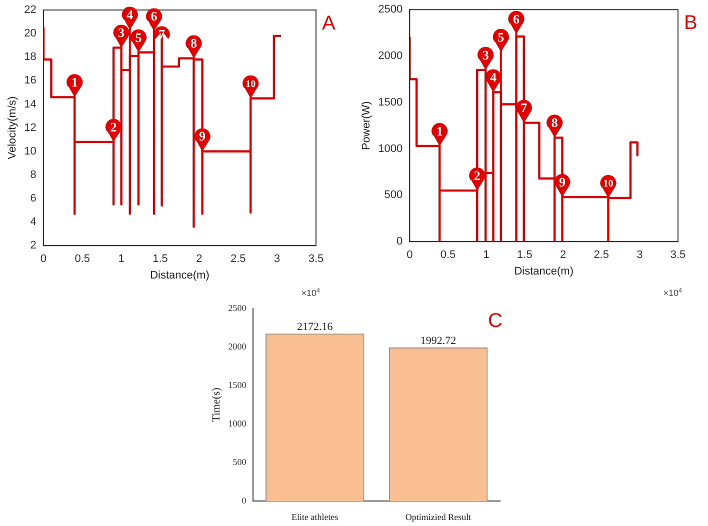 This screenshot has height=526, width=708. I want to click on y-tick-label: 18, so click(30, 57).